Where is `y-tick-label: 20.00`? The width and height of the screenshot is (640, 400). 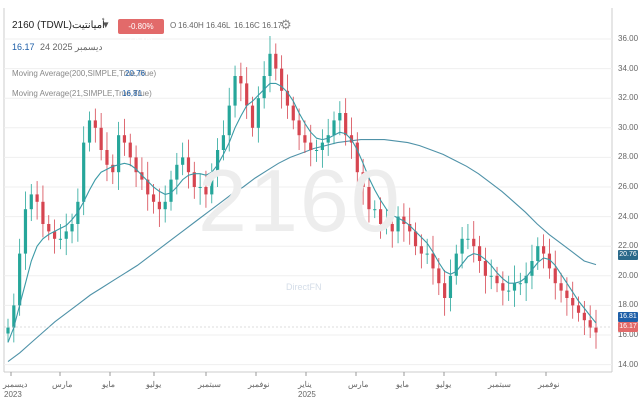 y-tick-label: 20.00 is located at coordinates (628, 275).